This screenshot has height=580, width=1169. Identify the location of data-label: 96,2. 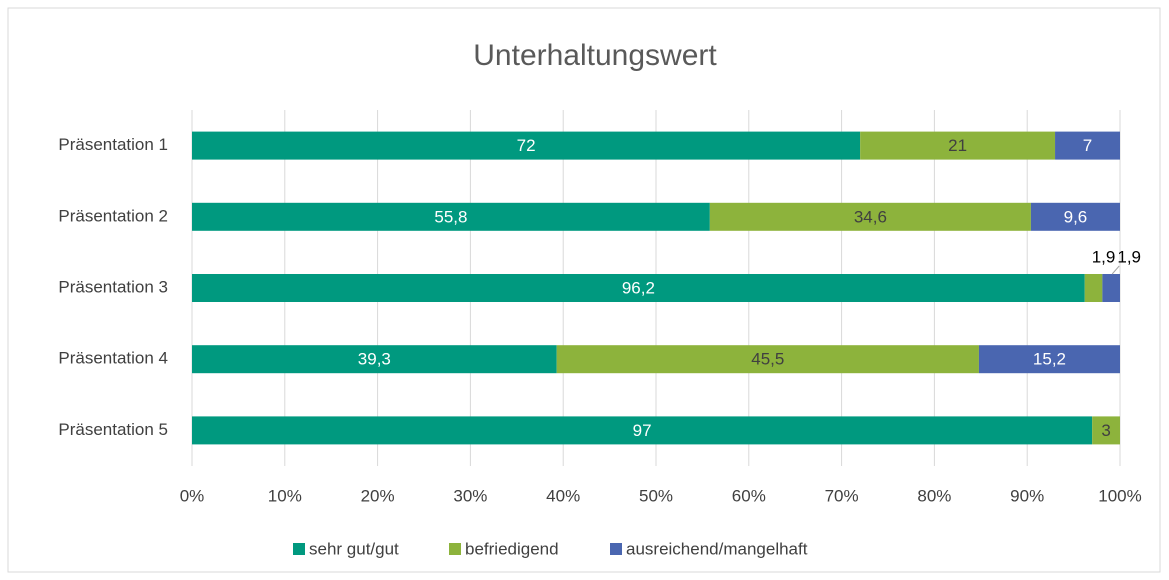
(638, 287).